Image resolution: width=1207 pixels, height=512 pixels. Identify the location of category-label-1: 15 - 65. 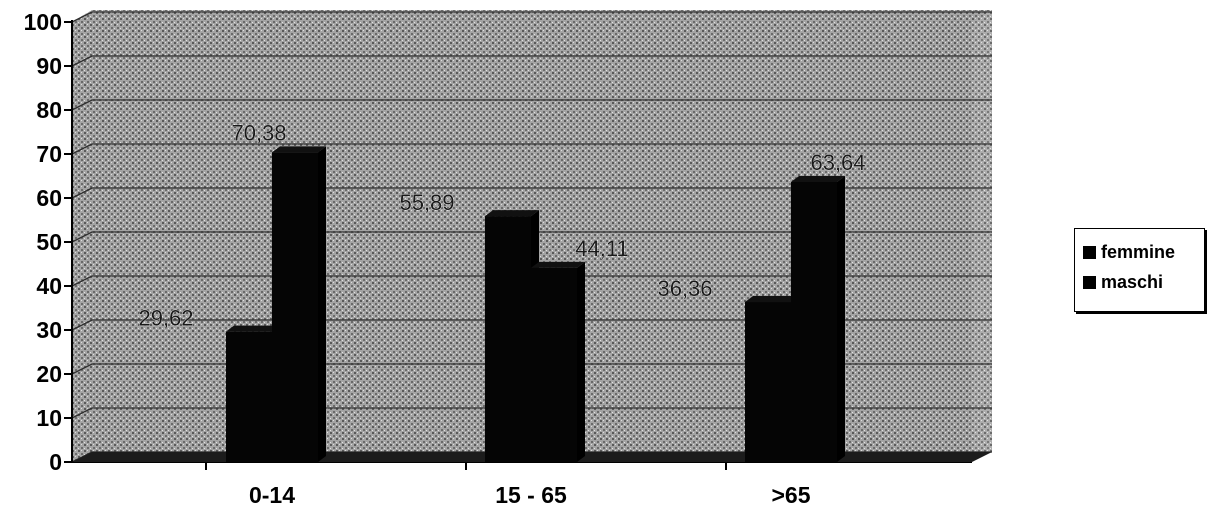
(531, 495).